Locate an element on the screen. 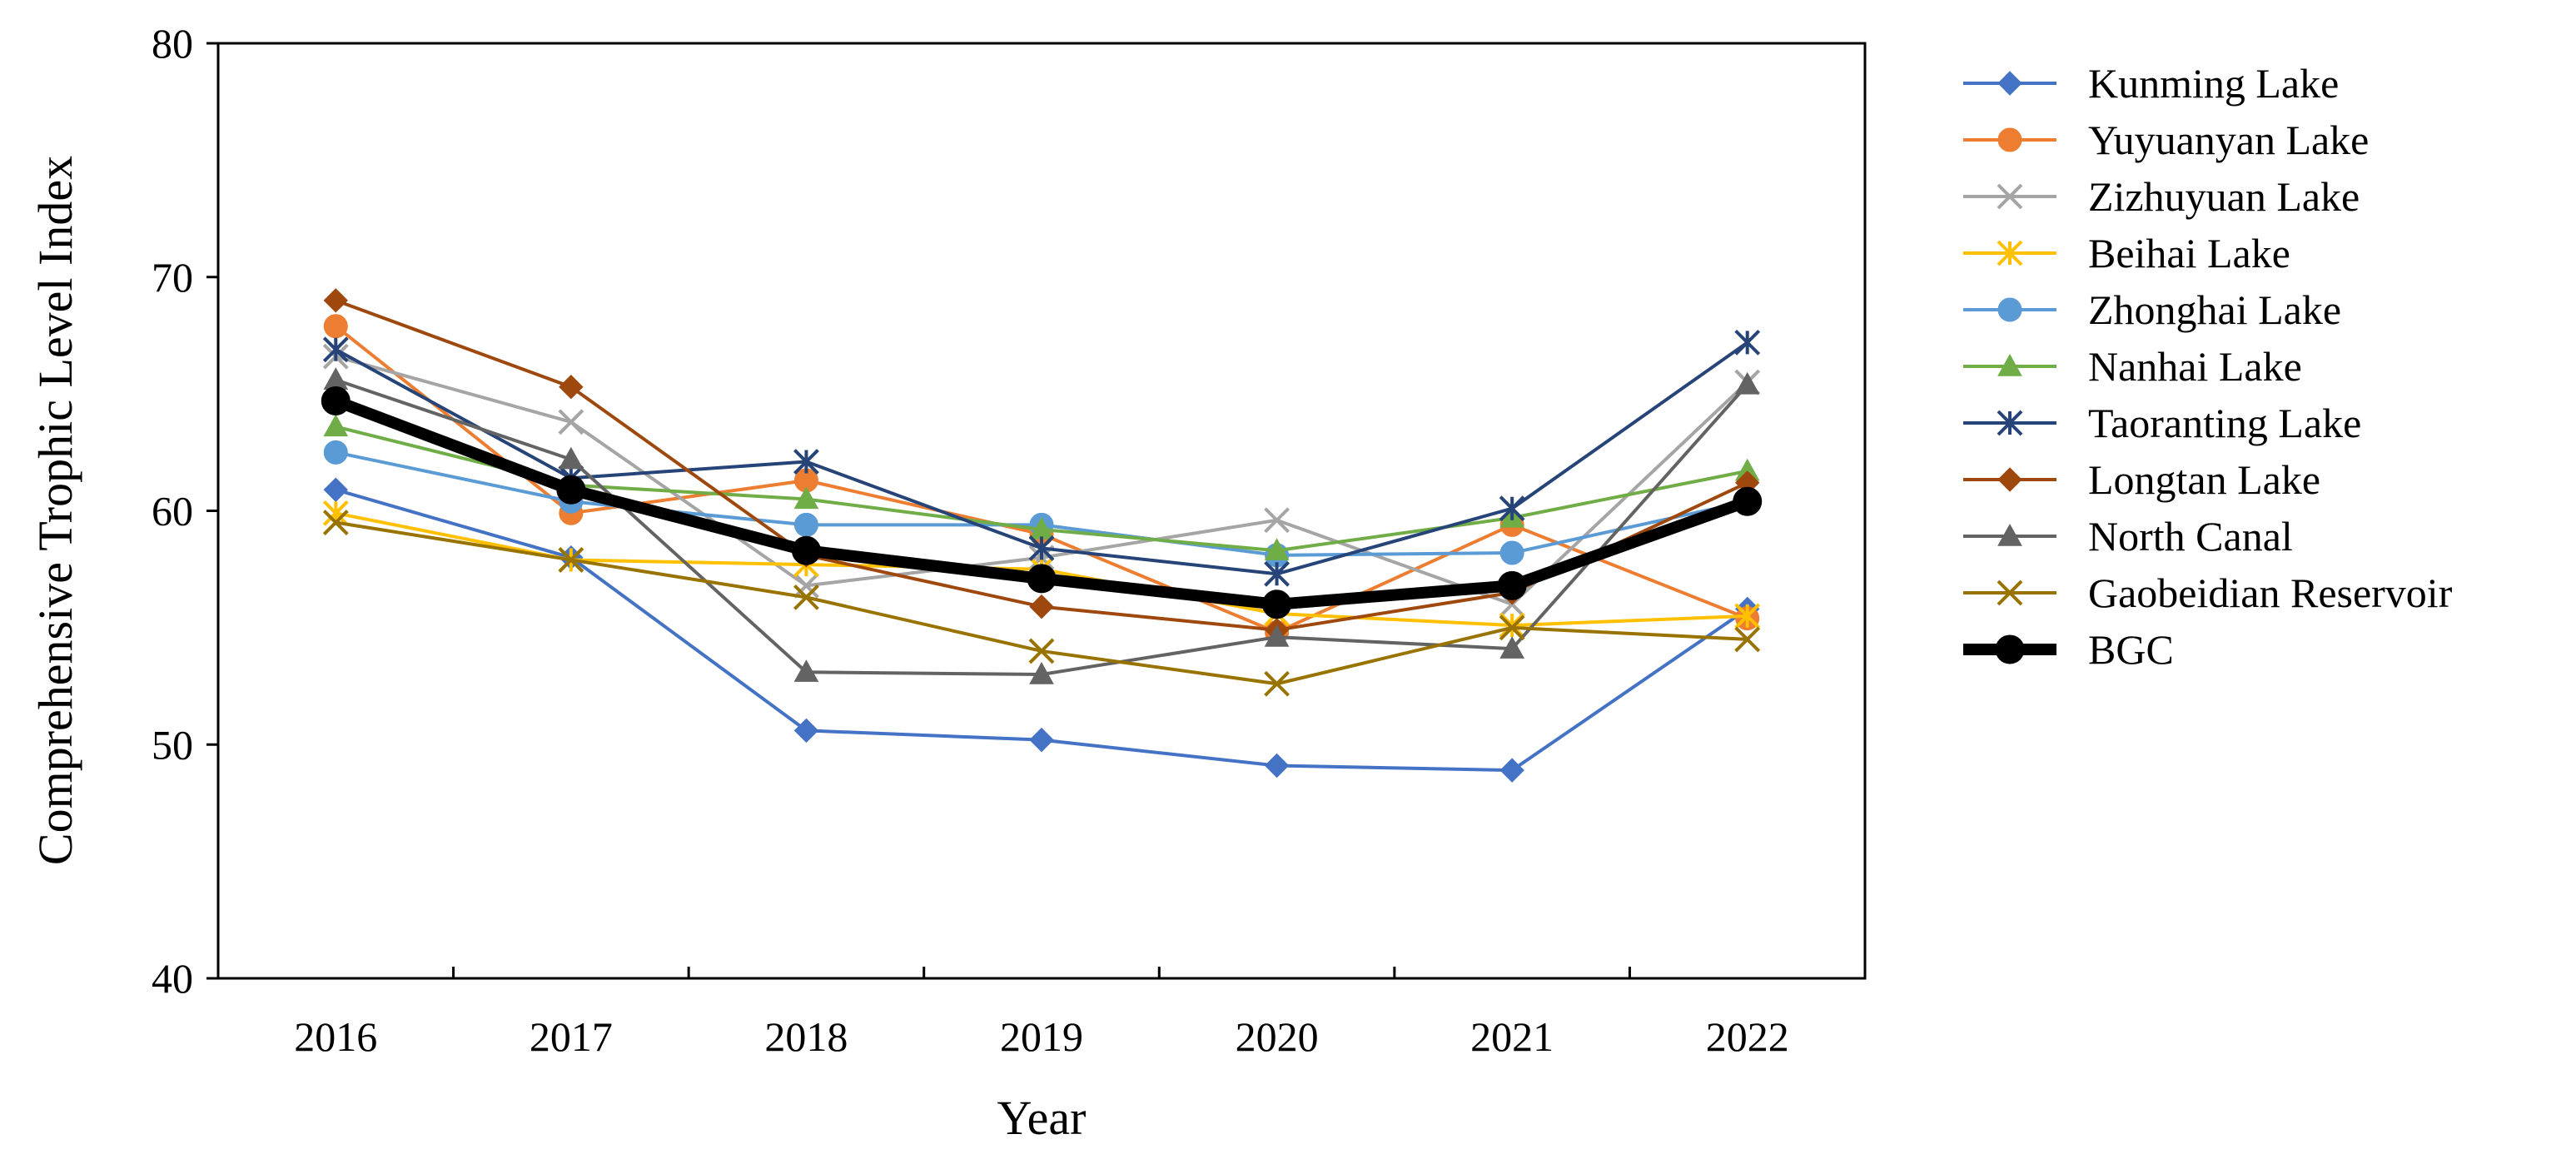 This screenshot has width=2576, height=1164. legend-entry: Zhonghai Lake is located at coordinates (2152, 309).